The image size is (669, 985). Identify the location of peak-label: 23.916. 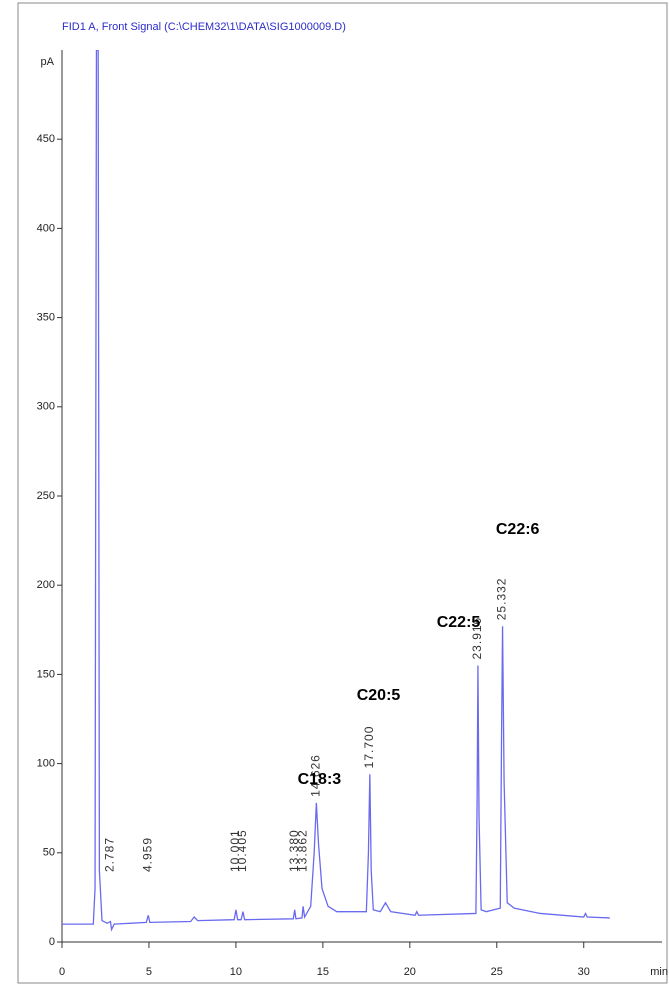
(477, 638).